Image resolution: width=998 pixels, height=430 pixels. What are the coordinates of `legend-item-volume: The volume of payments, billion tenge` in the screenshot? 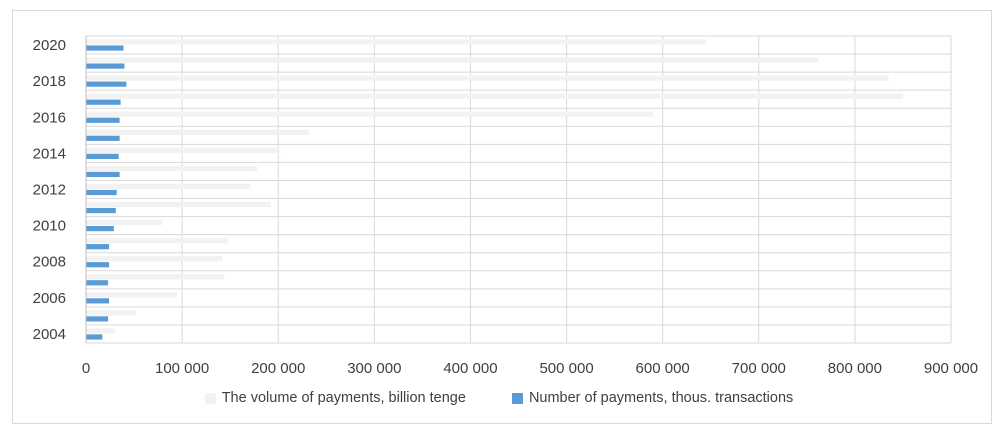 It's located at (335, 398).